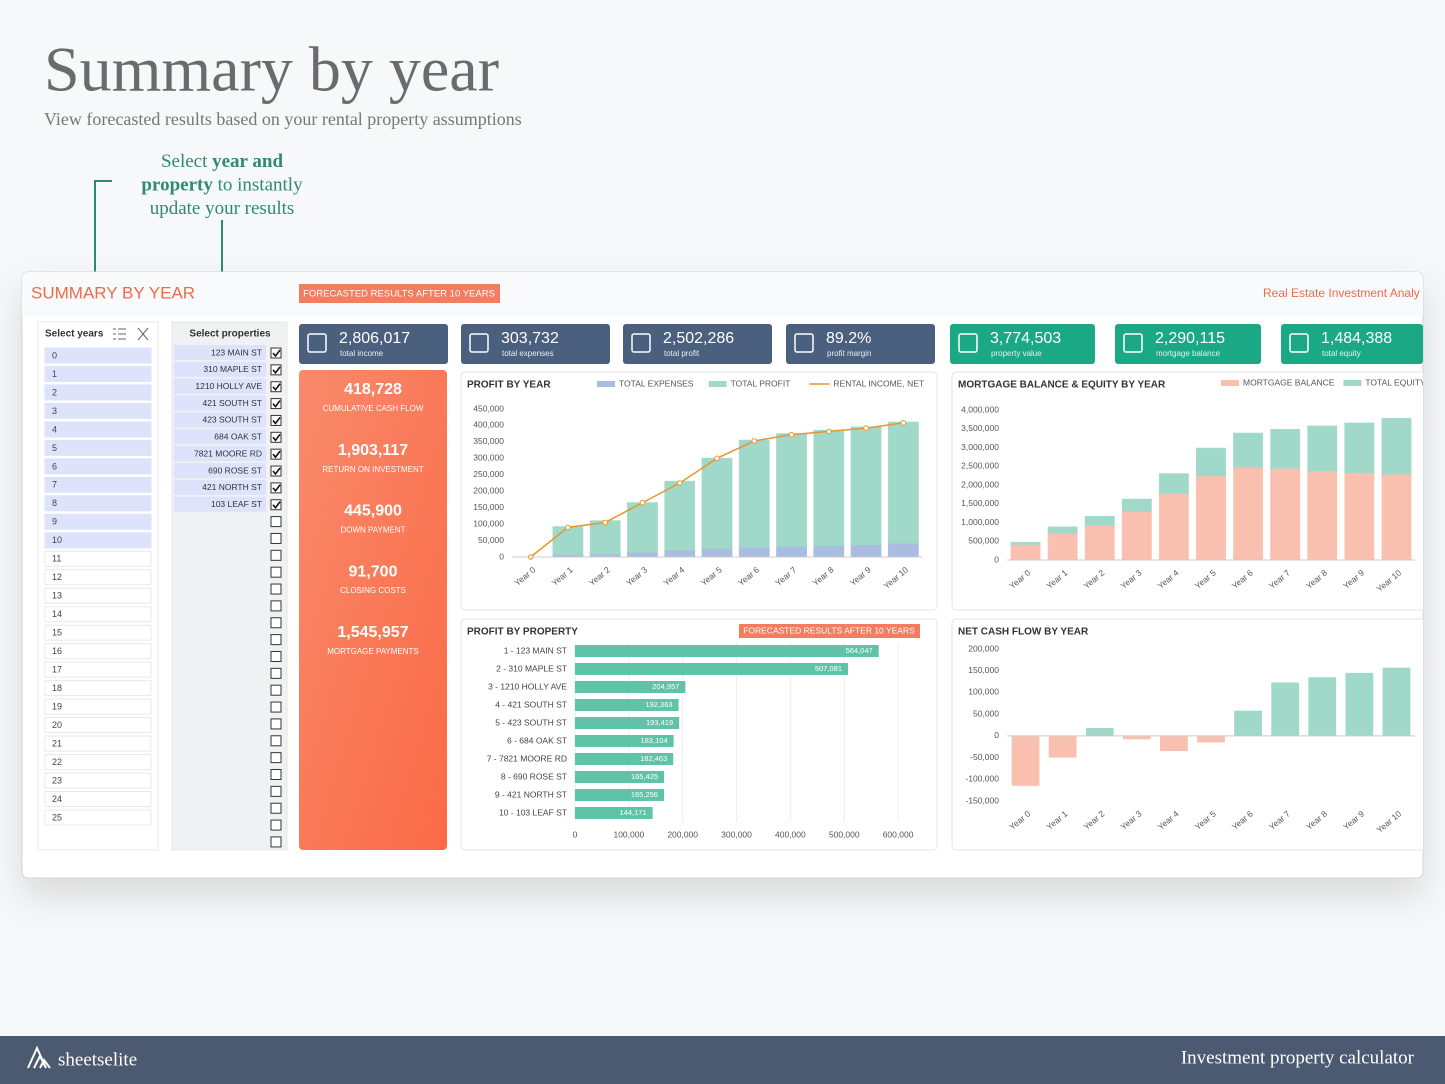  What do you see at coordinates (534, 776) in the screenshot?
I see `y-tick-label: 8 - 690 ROSE ST` at bounding box center [534, 776].